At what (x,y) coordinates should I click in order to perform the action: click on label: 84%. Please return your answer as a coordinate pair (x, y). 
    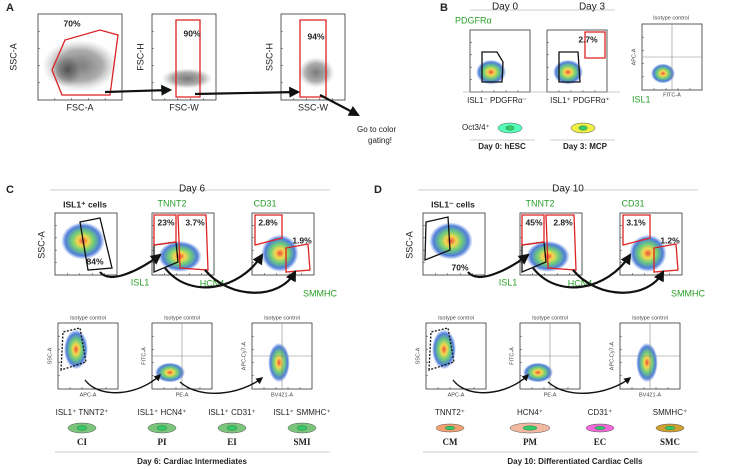
    Looking at the image, I should click on (94, 261).